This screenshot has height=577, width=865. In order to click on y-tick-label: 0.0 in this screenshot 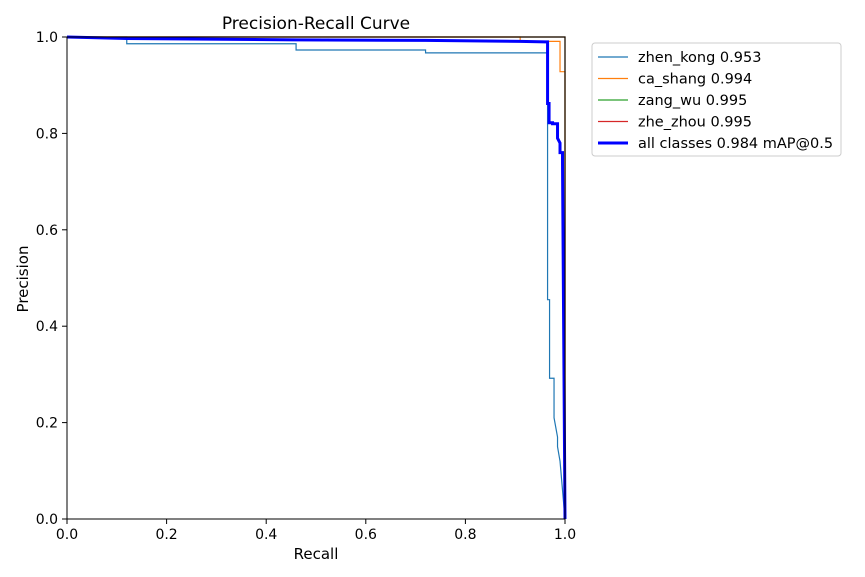, I will do `click(47, 520)`.